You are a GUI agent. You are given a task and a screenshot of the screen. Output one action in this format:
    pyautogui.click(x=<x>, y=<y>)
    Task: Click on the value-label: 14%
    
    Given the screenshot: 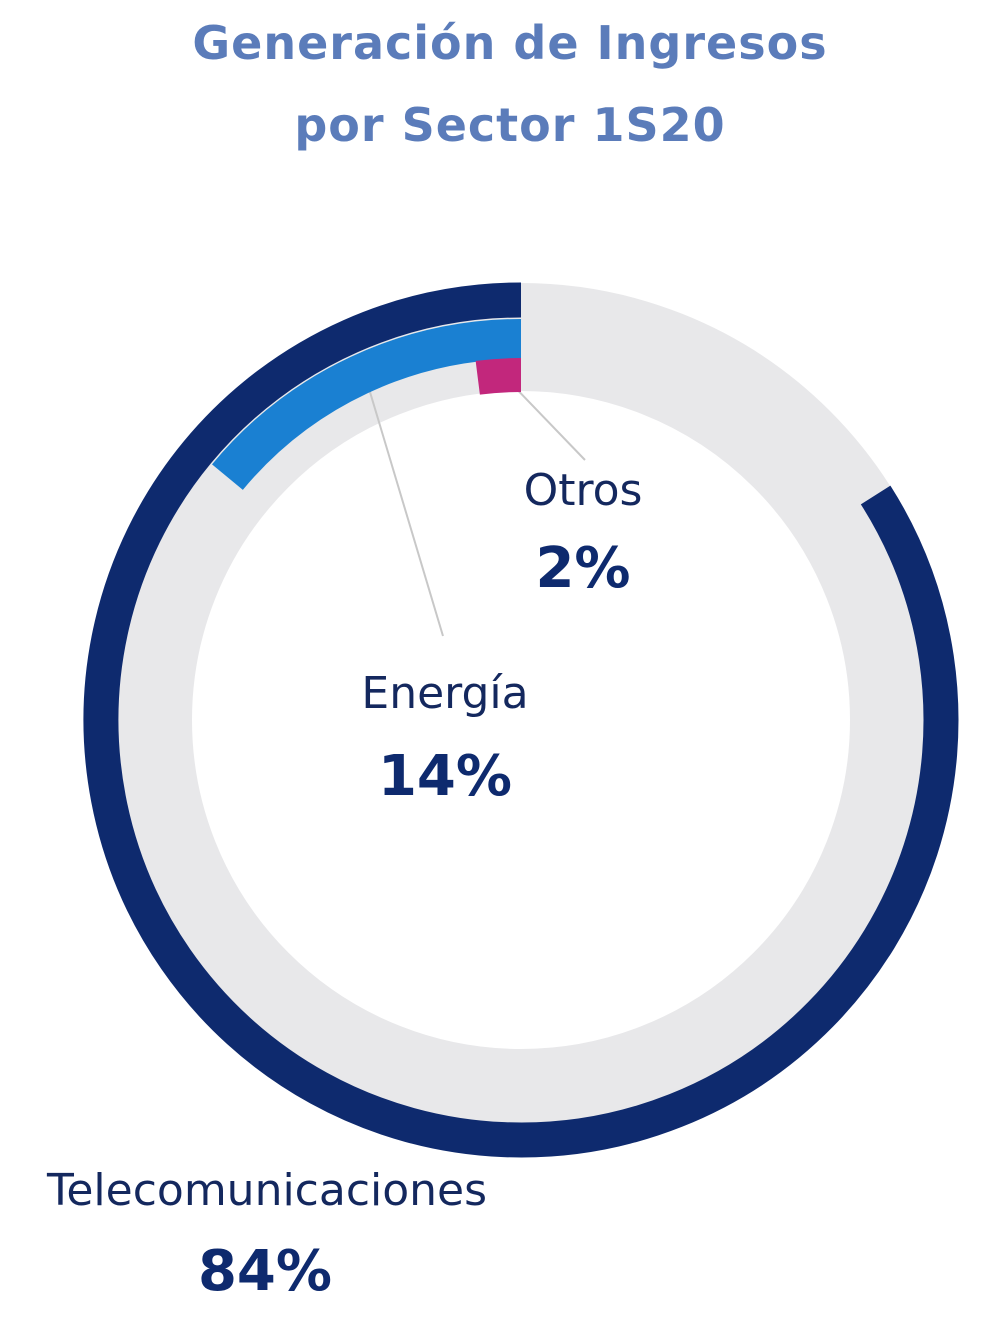 What is the action you would take?
    pyautogui.click(x=445, y=776)
    